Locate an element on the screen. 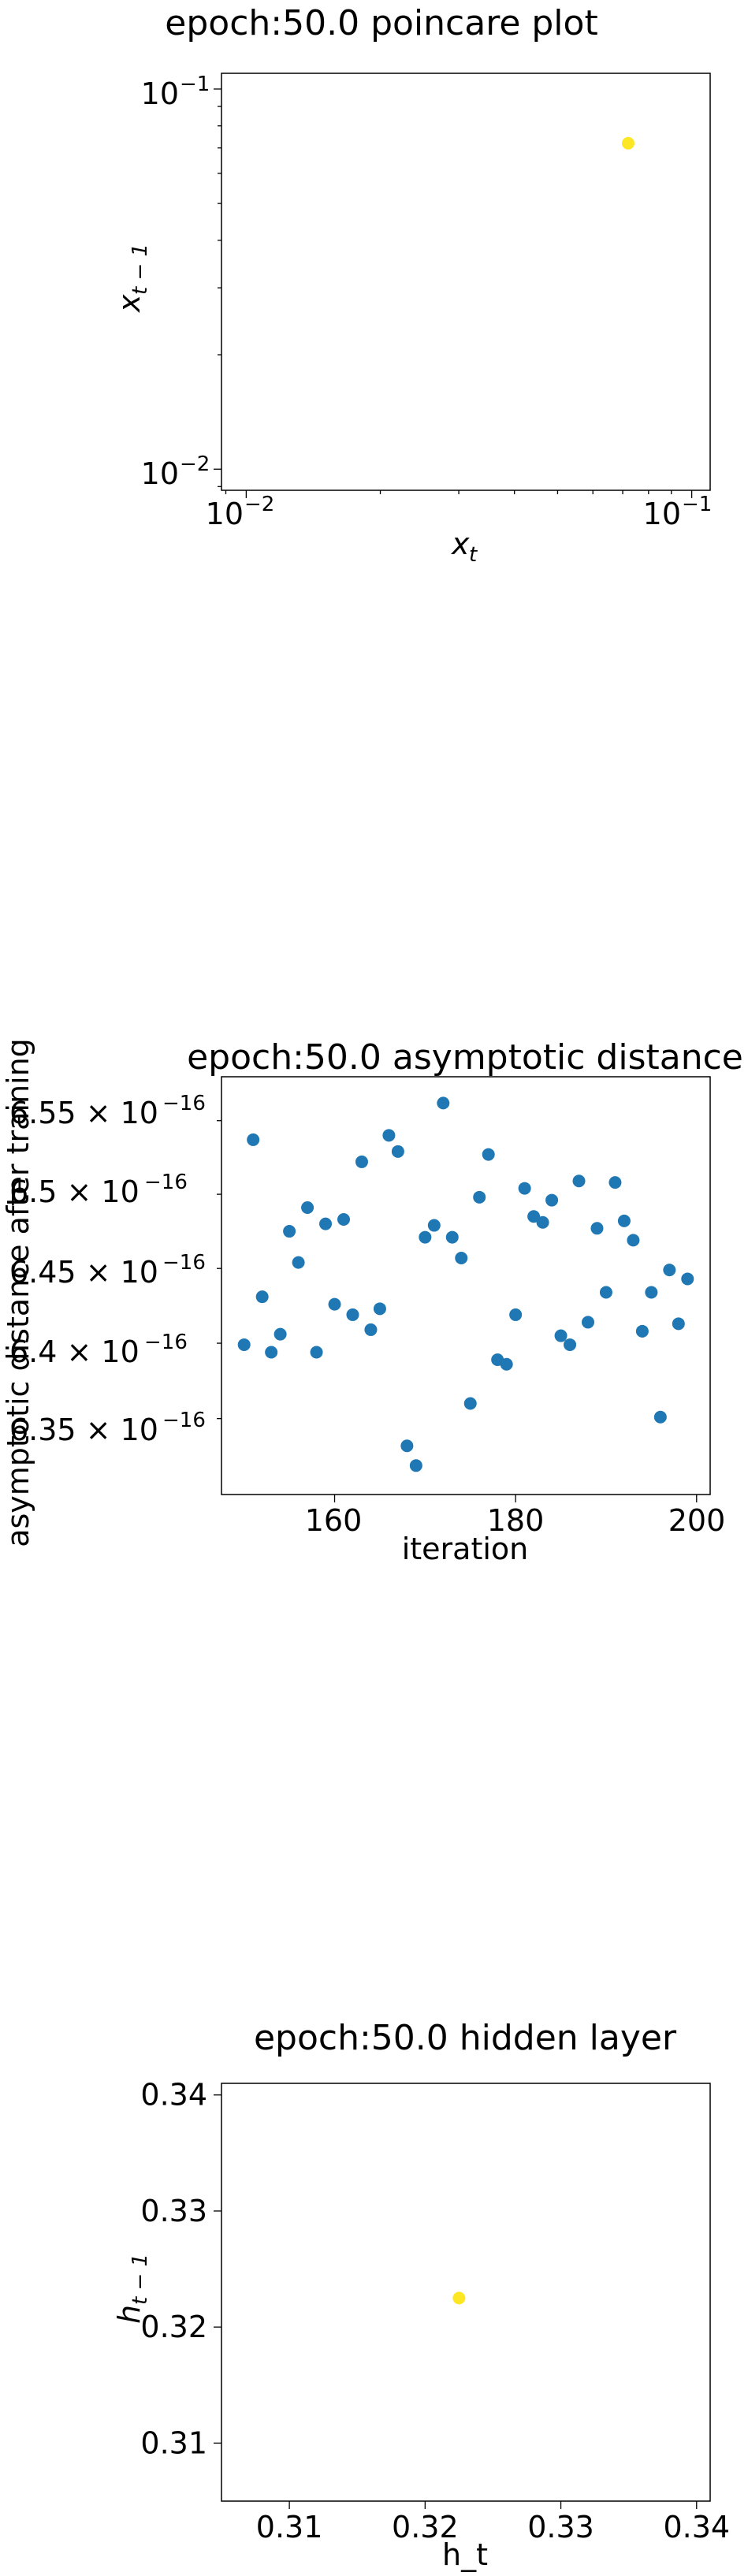 The image size is (748, 2576). svg-text: 180 is located at coordinates (516, 1520).